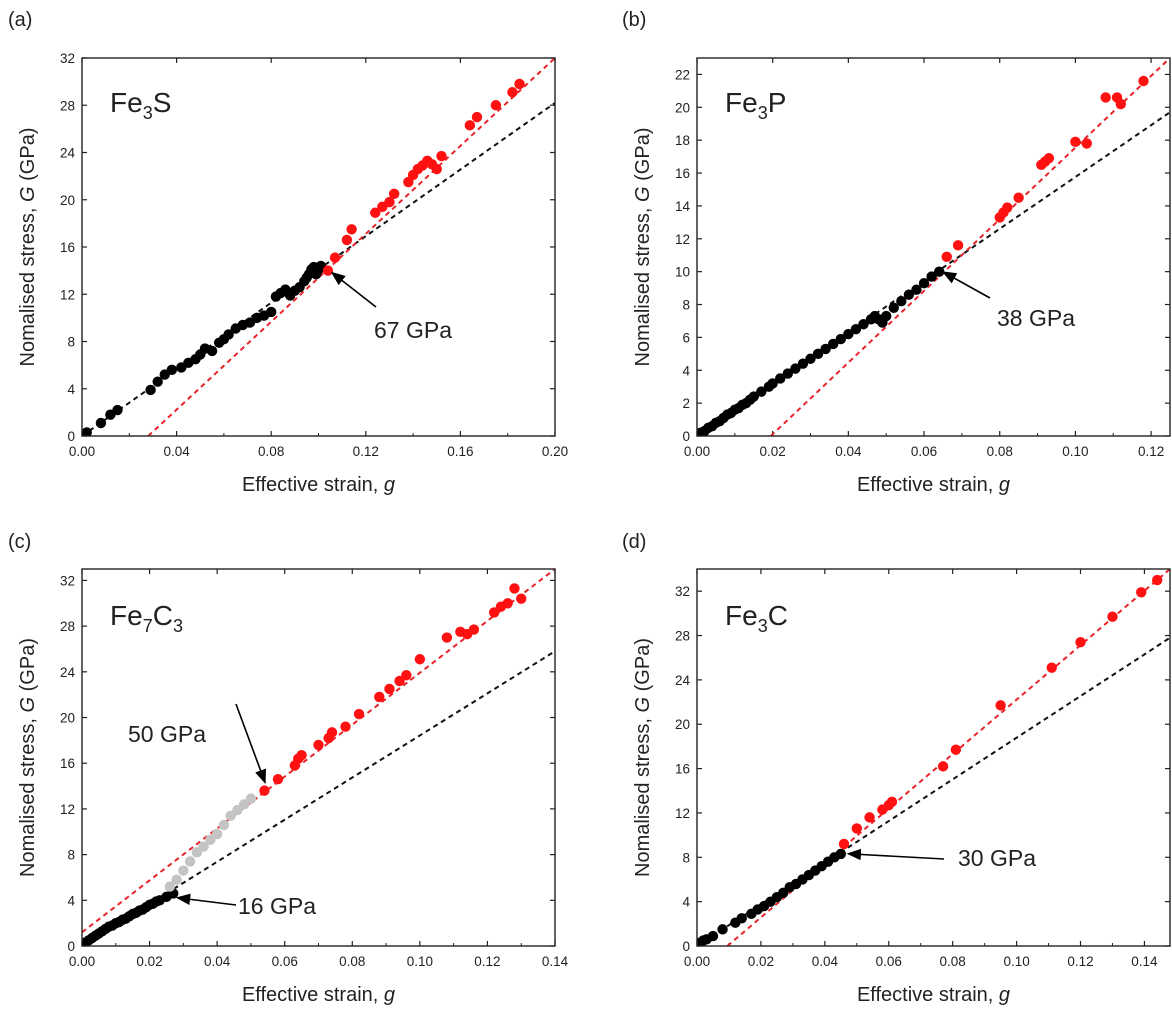  Describe the element at coordinates (68, 153) in the screenshot. I see `y-tick-label: 24` at that location.